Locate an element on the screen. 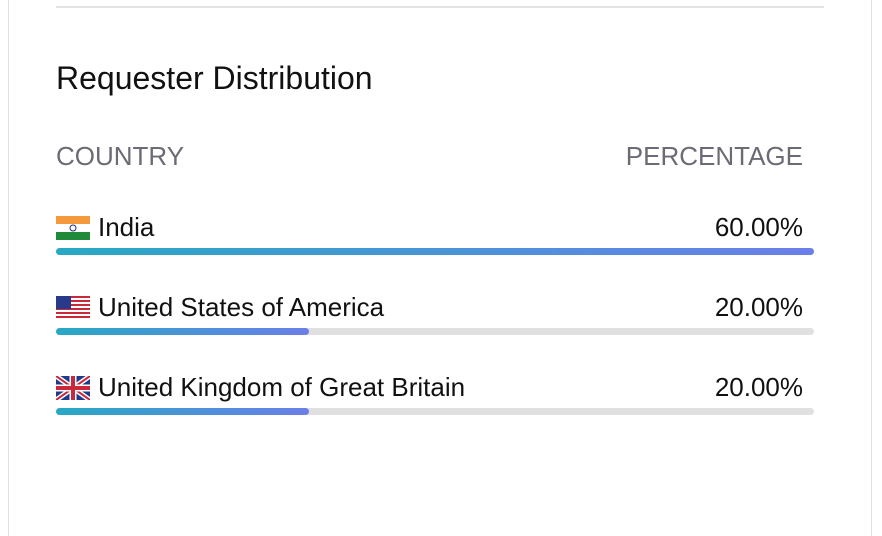  row: United Kingdom of Great Britain 20.00% is located at coordinates (435, 402).